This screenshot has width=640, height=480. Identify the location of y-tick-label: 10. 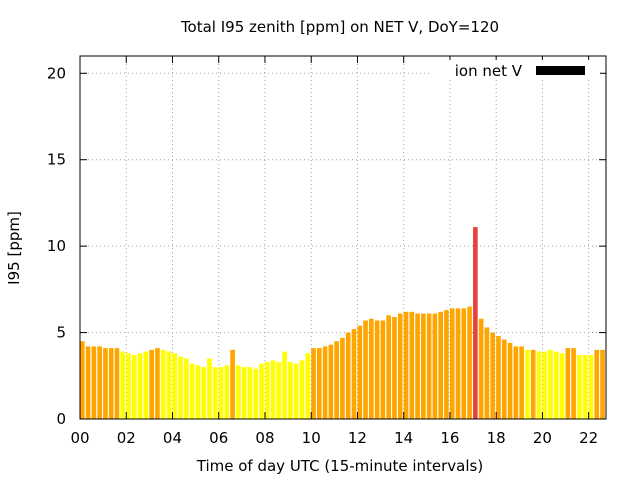
(56, 246).